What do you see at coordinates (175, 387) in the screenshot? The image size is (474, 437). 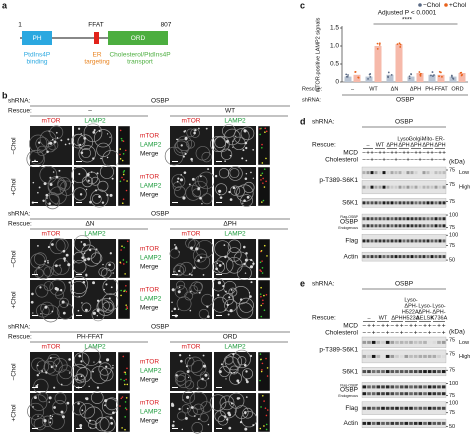 I see `scale-bar` at bounding box center [175, 387].